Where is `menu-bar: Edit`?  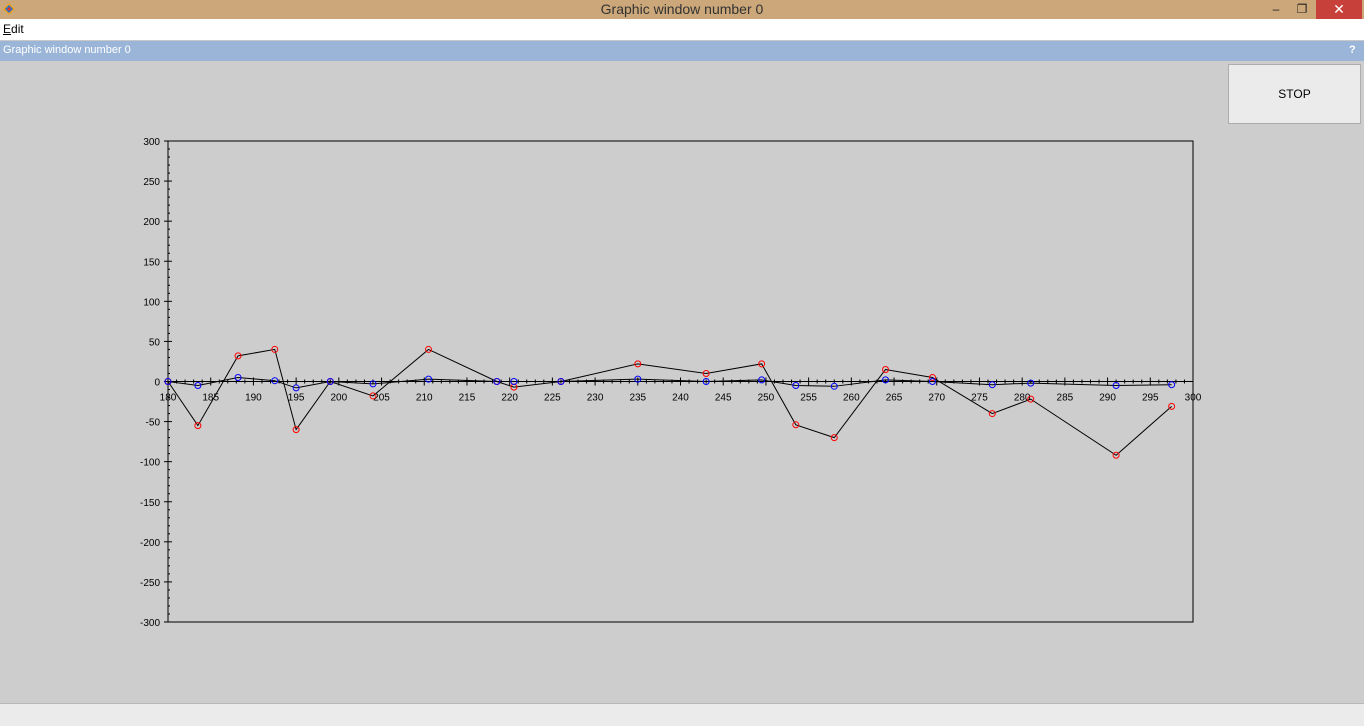 menu-bar: Edit is located at coordinates (682, 30).